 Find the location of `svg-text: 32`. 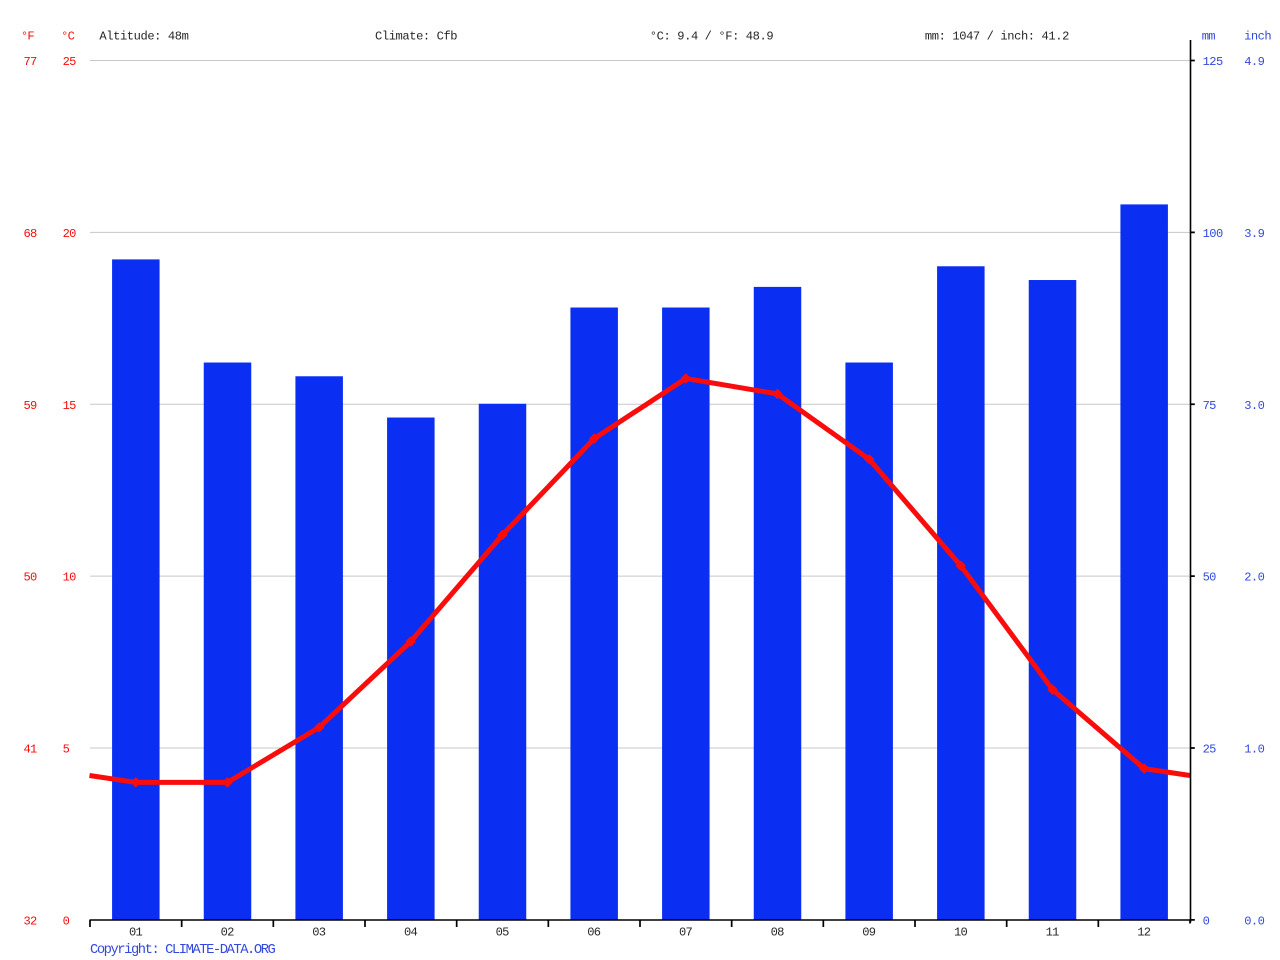

svg-text: 32 is located at coordinates (31, 921).